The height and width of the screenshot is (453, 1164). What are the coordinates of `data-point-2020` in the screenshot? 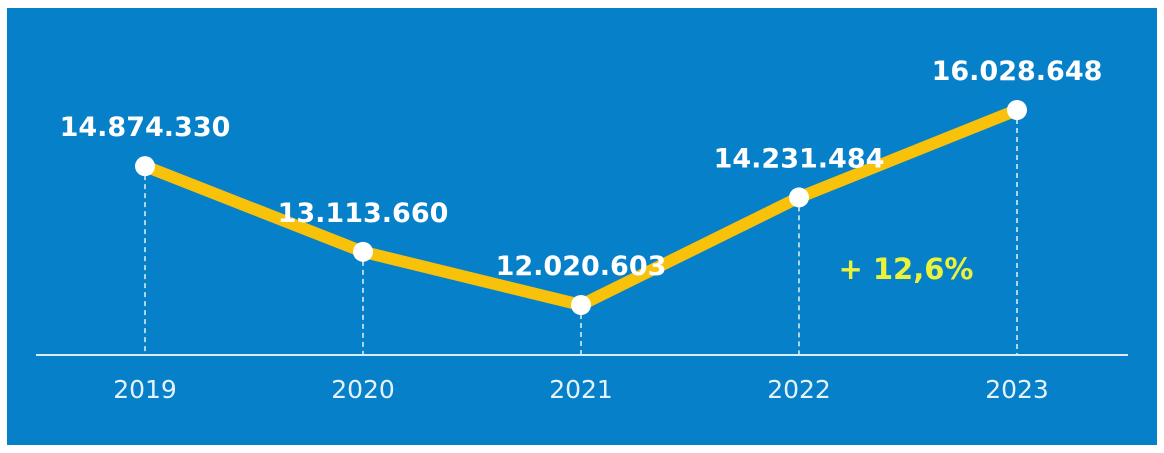 It's located at (363, 251).